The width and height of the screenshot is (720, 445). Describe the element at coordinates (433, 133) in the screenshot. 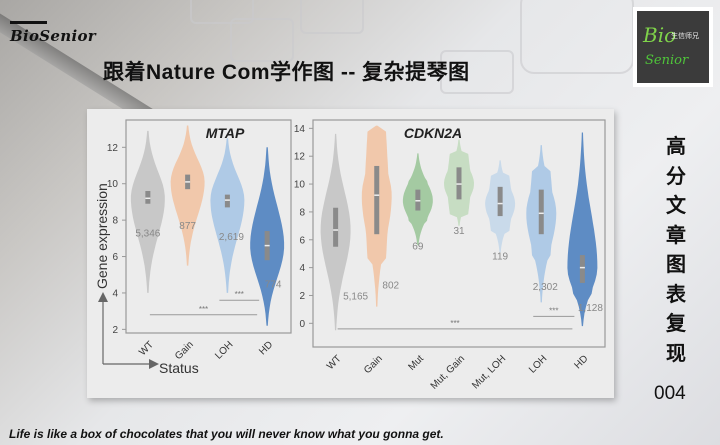

I see `chart-title: CDKN2A` at that location.